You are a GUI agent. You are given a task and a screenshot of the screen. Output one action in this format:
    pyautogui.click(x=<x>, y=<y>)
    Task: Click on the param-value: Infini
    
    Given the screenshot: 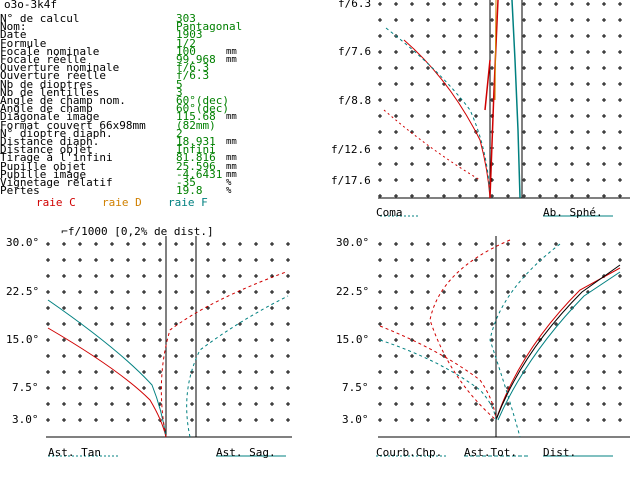 What is the action you would take?
    pyautogui.click(x=196, y=150)
    